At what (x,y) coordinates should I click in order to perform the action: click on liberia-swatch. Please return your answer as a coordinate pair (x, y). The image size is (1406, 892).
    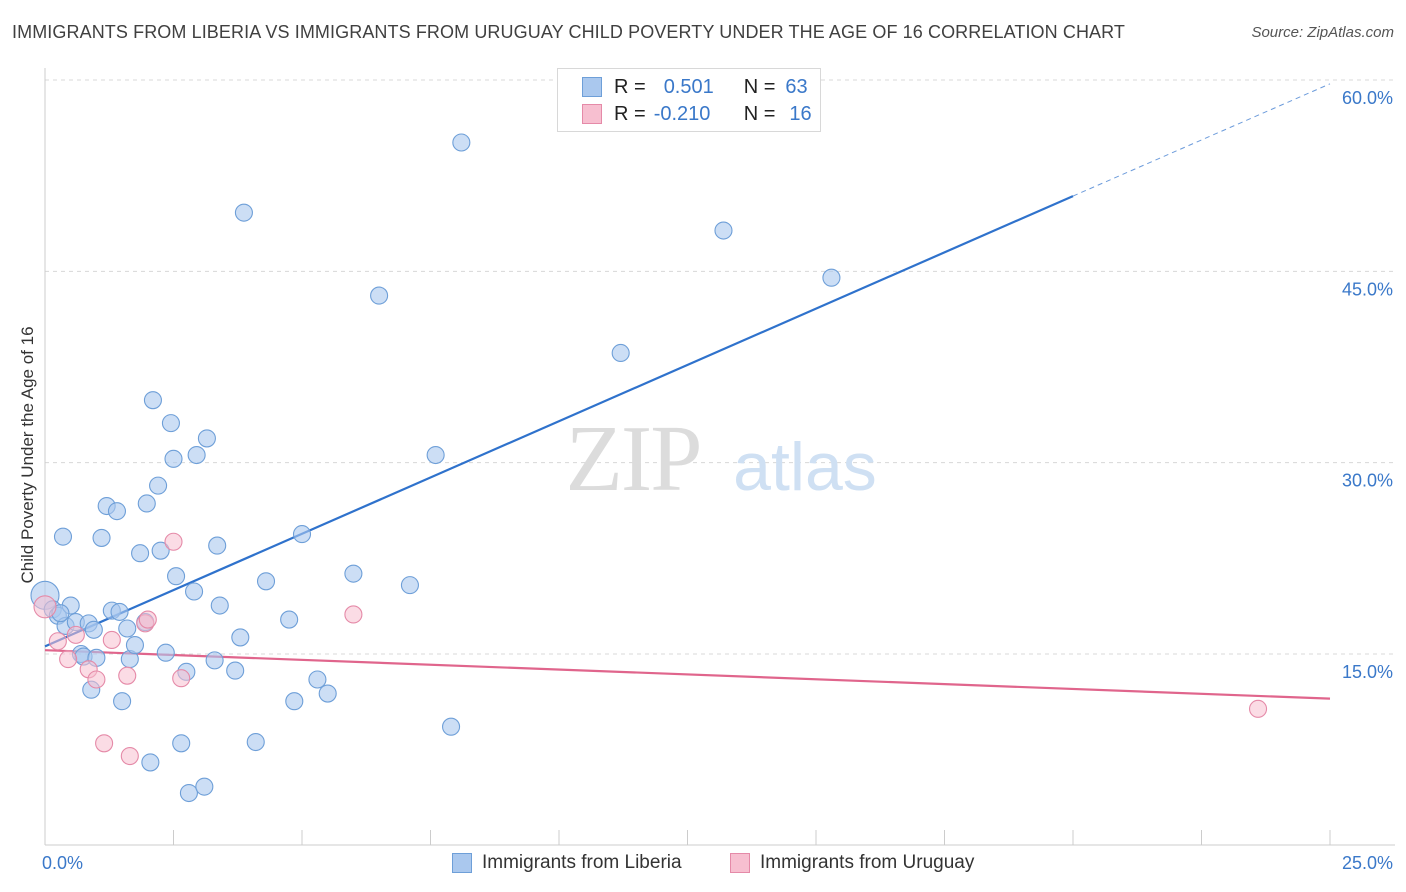
    Looking at the image, I should click on (592, 87).